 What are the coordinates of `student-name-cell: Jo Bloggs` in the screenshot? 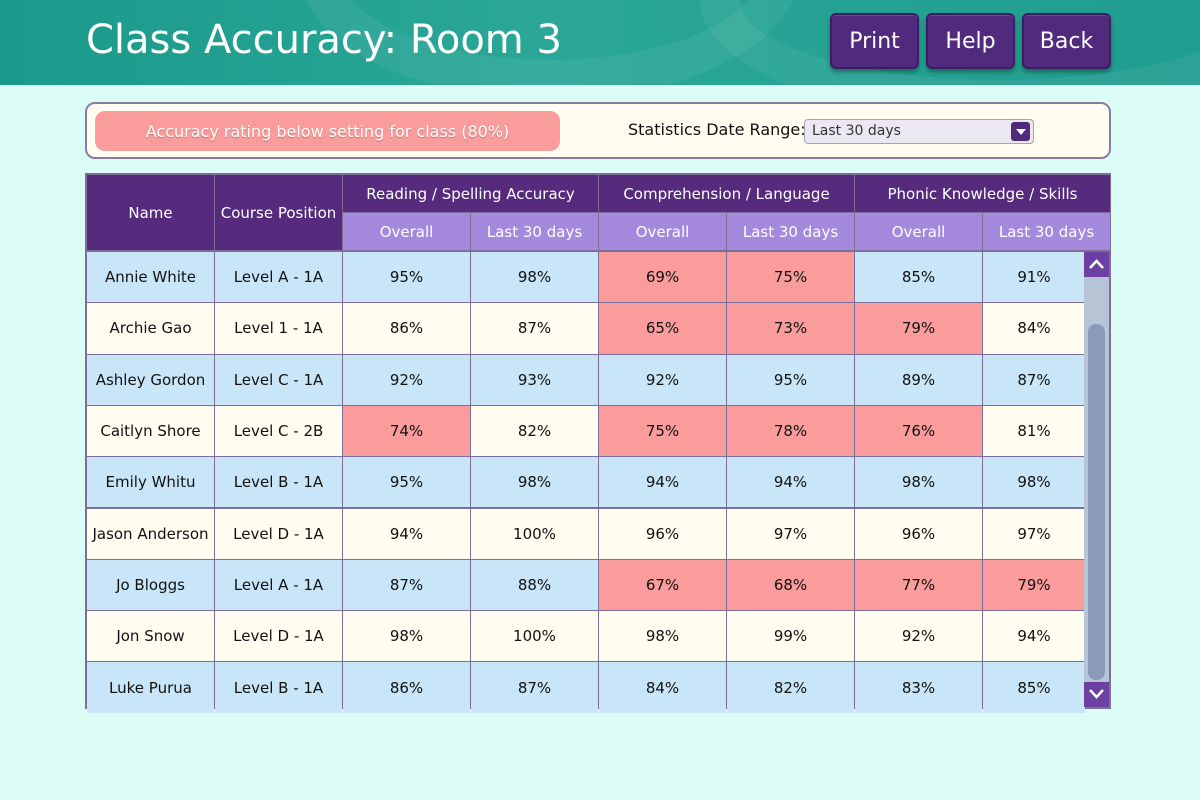 It's located at (150, 585).